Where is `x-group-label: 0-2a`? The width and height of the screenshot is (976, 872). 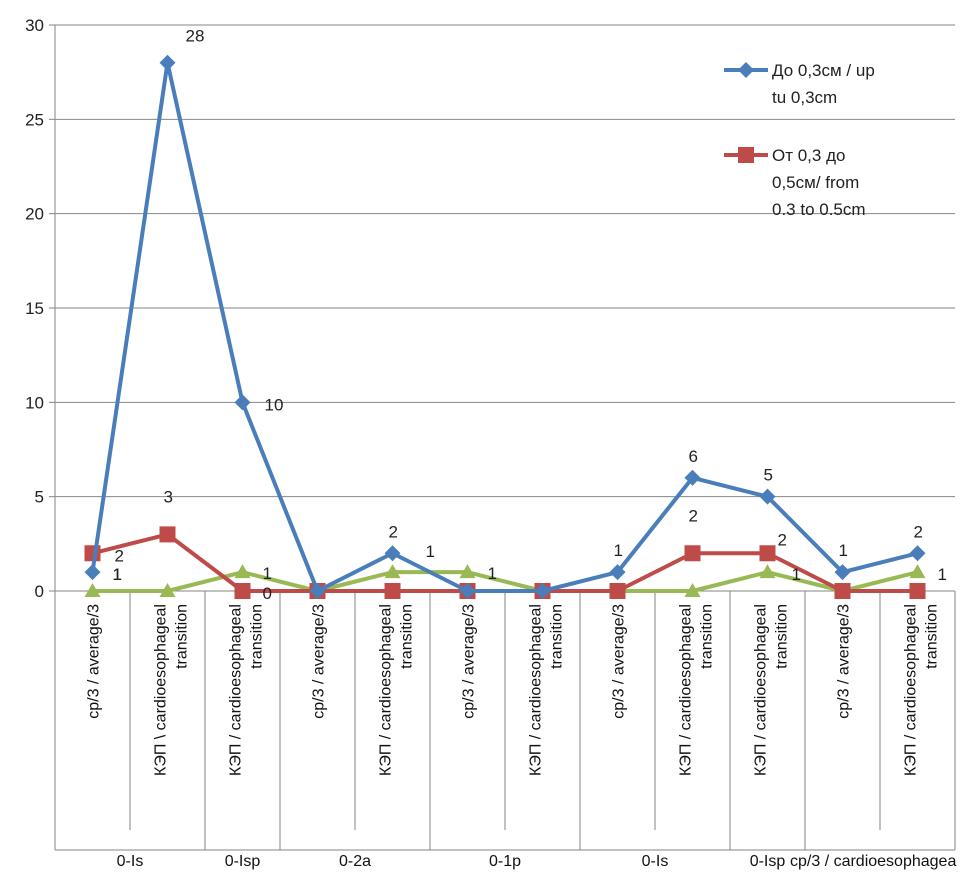
x-group-label: 0-2a is located at coordinates (355, 861).